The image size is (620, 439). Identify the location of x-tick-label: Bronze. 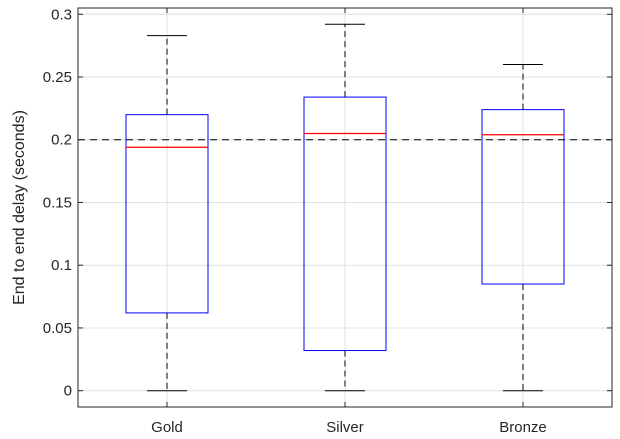
(523, 427).